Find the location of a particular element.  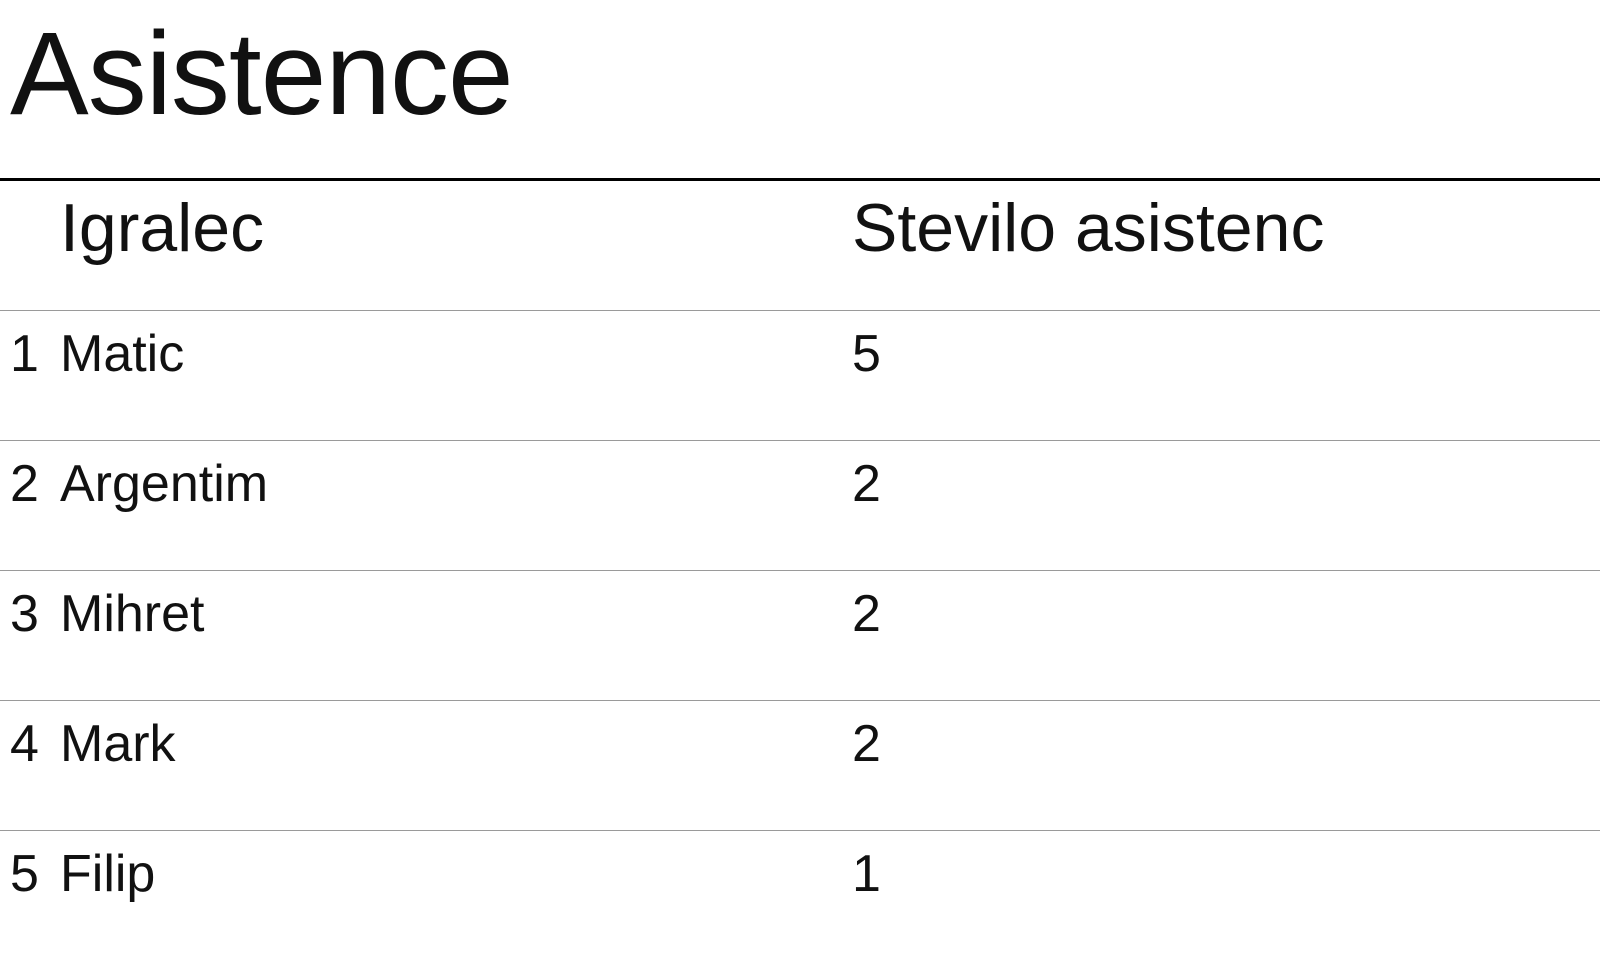

row-rank: 3 is located at coordinates (24, 614).